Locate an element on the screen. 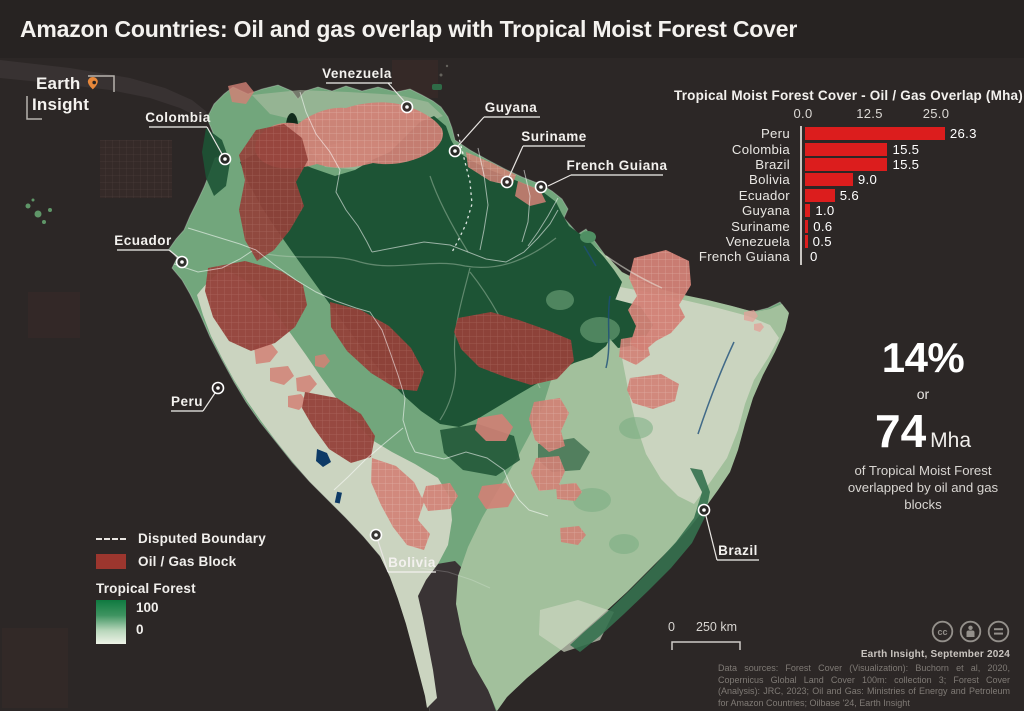 The image size is (1024, 711). forest-gradient-swatch is located at coordinates (111, 622).